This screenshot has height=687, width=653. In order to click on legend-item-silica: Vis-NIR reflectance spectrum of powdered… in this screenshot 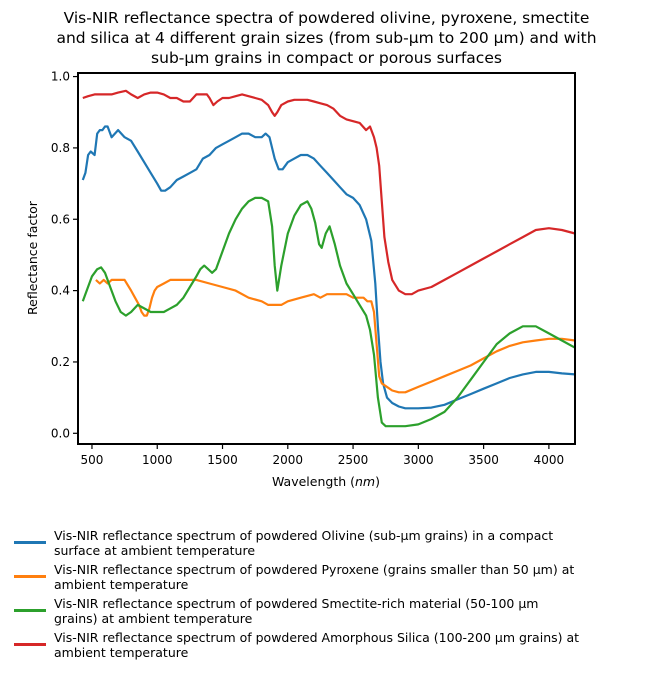, I will do `click(332, 645)`.